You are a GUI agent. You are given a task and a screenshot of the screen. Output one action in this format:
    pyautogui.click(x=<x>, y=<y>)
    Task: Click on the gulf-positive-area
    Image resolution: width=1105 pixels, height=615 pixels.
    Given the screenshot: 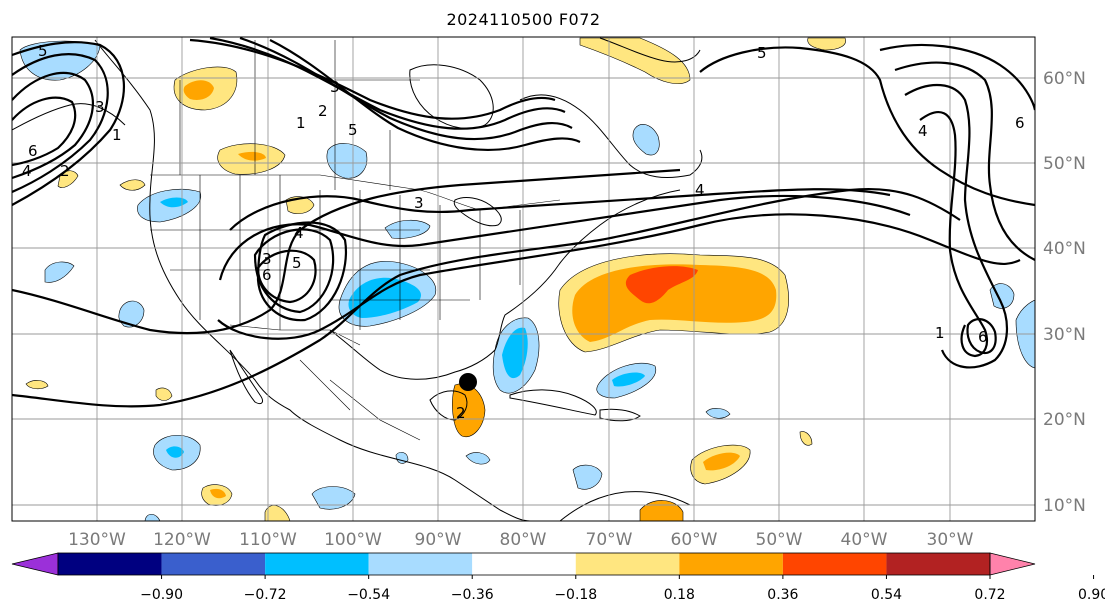 What is the action you would take?
    pyautogui.click(x=469, y=410)
    